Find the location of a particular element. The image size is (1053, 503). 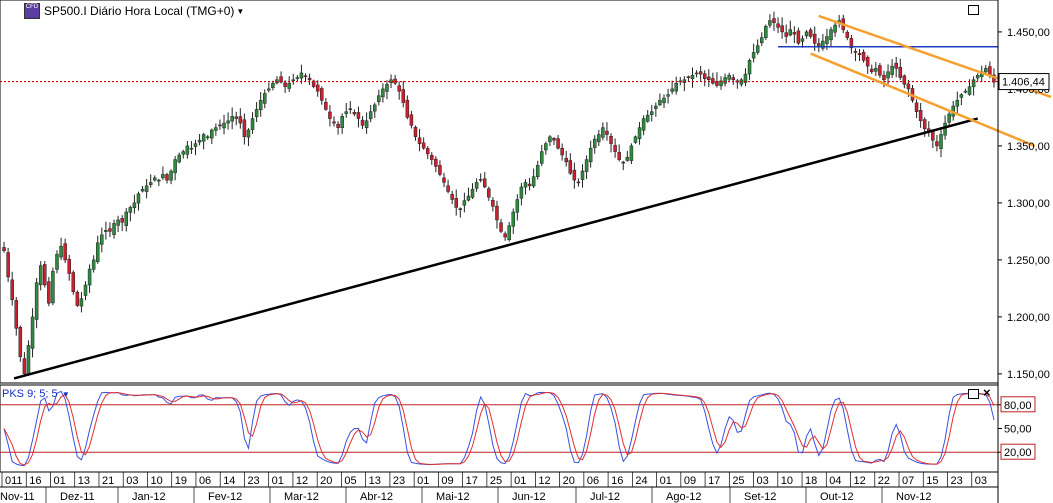

day-label: 12 is located at coordinates (302, 481).